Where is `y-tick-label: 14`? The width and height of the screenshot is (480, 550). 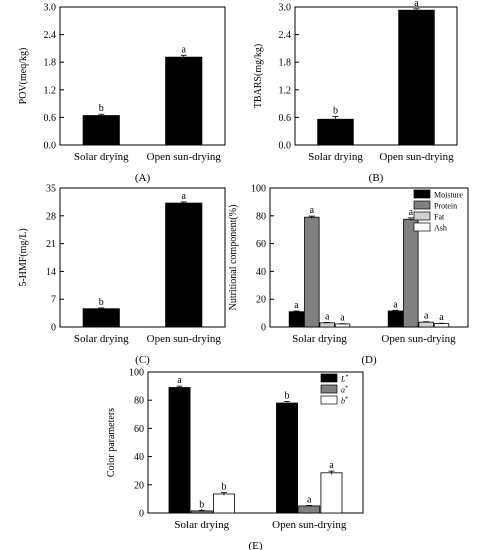
y-tick-label: 14 is located at coordinates (51, 272).